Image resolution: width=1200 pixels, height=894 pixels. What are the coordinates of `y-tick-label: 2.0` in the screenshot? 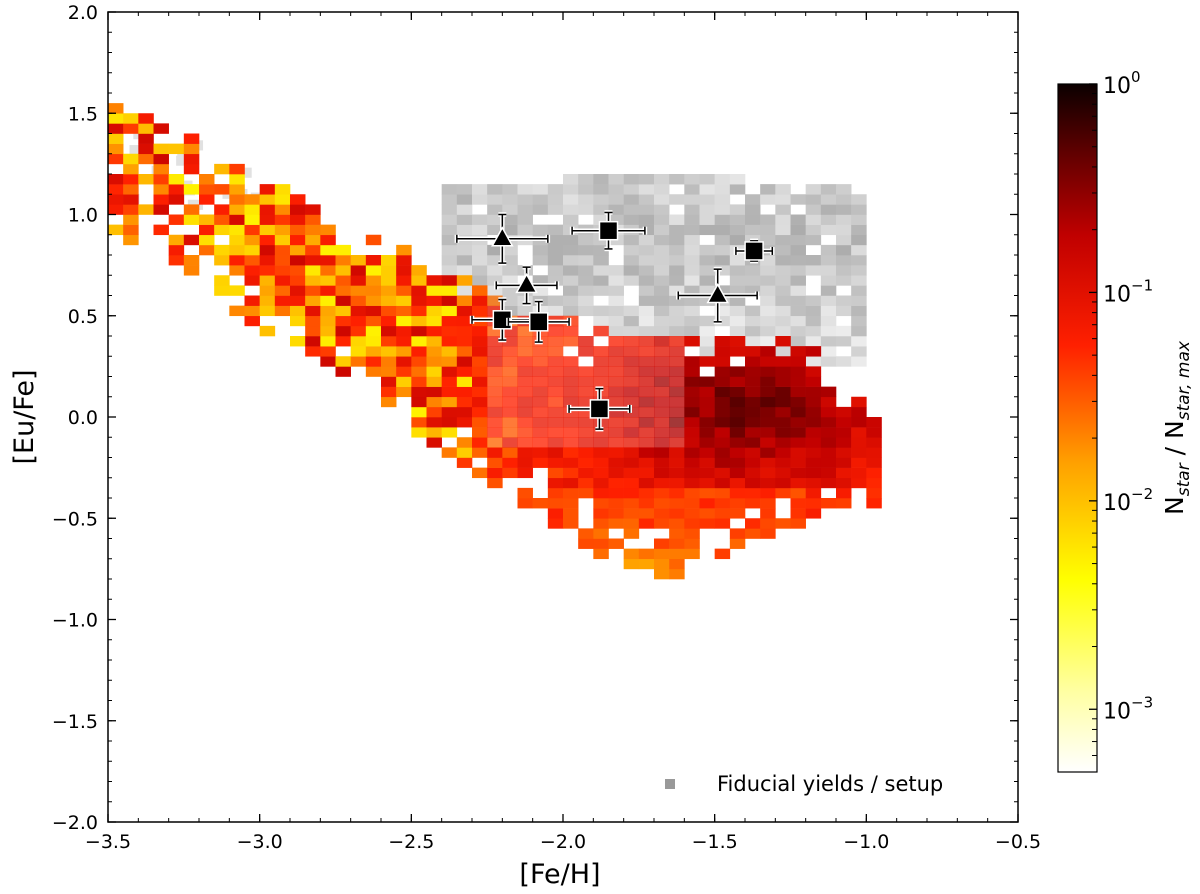 It's located at (83, 13).